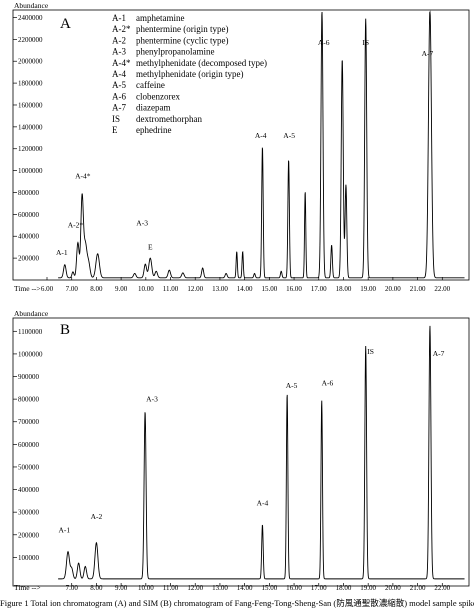 The image size is (474, 609). I want to click on y-tick-label: 1000000, so click(30, 171).